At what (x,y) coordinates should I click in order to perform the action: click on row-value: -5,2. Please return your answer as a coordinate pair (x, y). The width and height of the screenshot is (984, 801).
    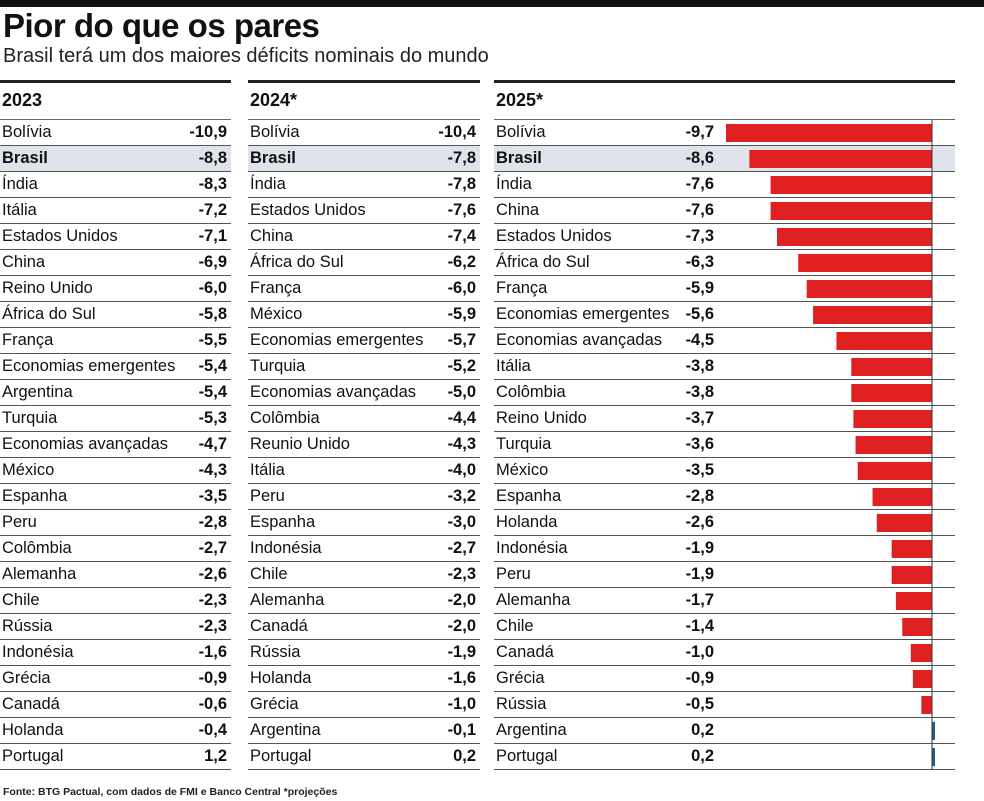
    Looking at the image, I should click on (461, 366).